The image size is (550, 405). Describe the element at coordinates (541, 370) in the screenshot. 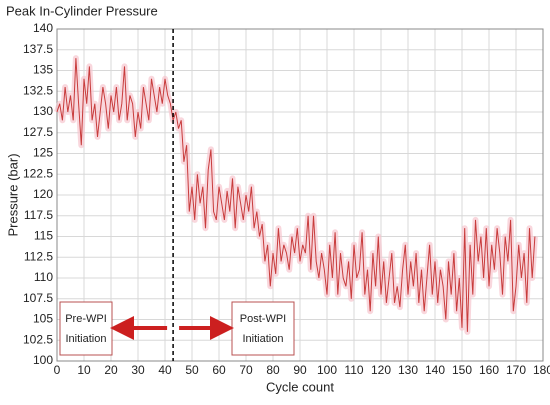

I see `x-tick-label: 180` at that location.